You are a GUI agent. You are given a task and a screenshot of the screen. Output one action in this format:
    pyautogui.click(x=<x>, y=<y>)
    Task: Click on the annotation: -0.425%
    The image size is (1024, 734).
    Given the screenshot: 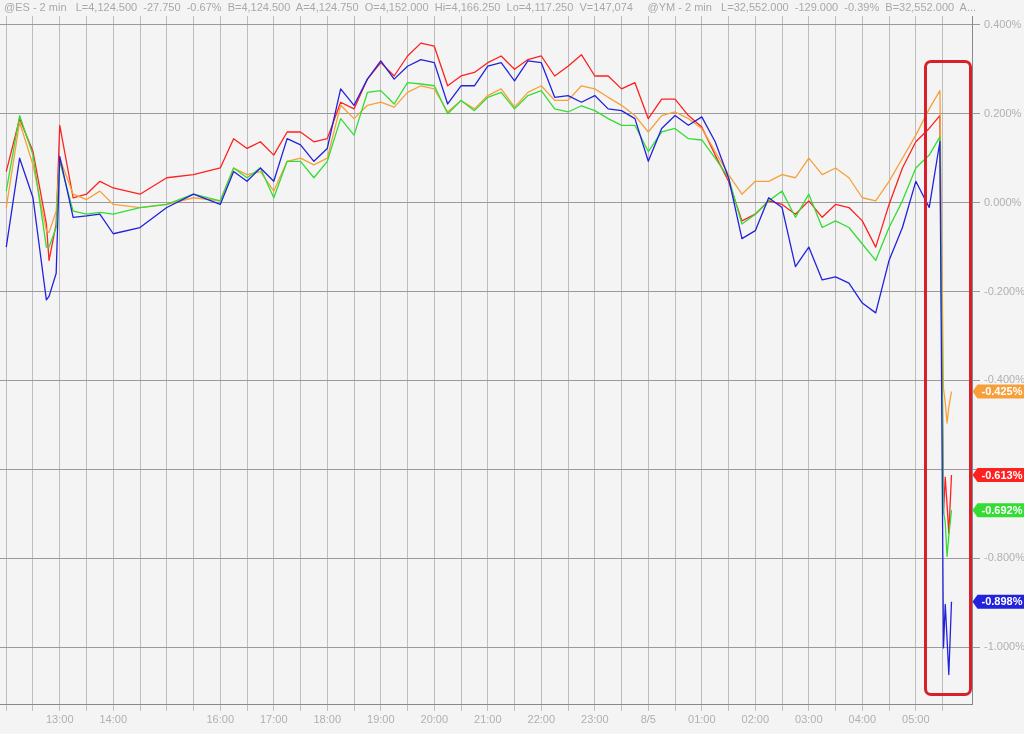 What is the action you would take?
    pyautogui.click(x=1002, y=391)
    